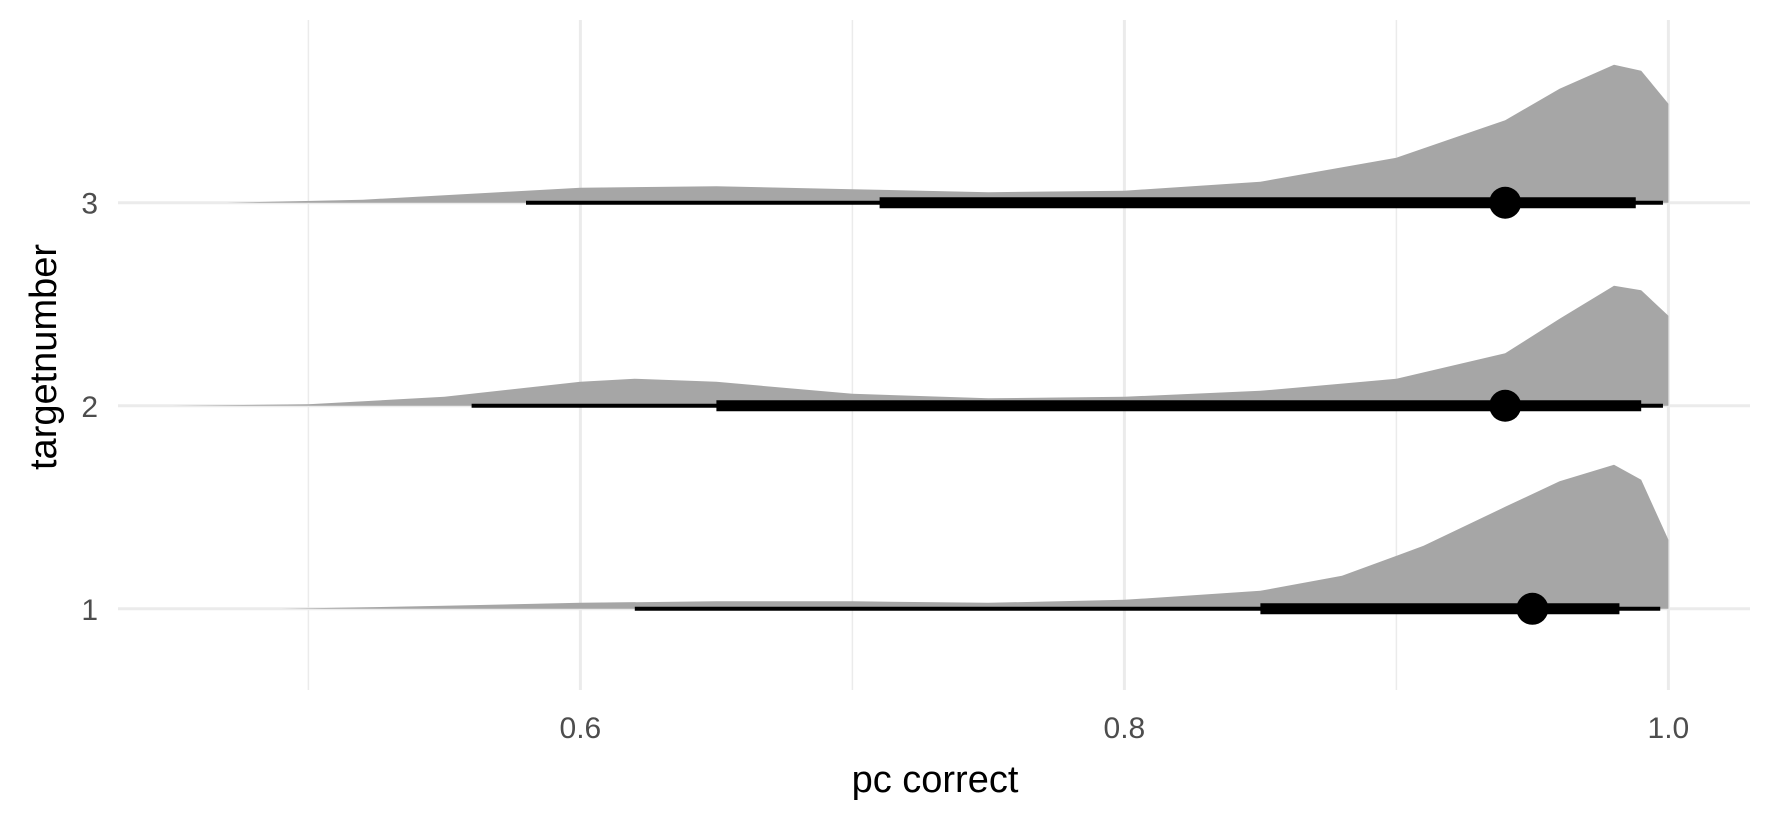 Image resolution: width=1771 pixels, height=826 pixels. What do you see at coordinates (44, 357) in the screenshot?
I see `y-axis-title: targetnumber` at bounding box center [44, 357].